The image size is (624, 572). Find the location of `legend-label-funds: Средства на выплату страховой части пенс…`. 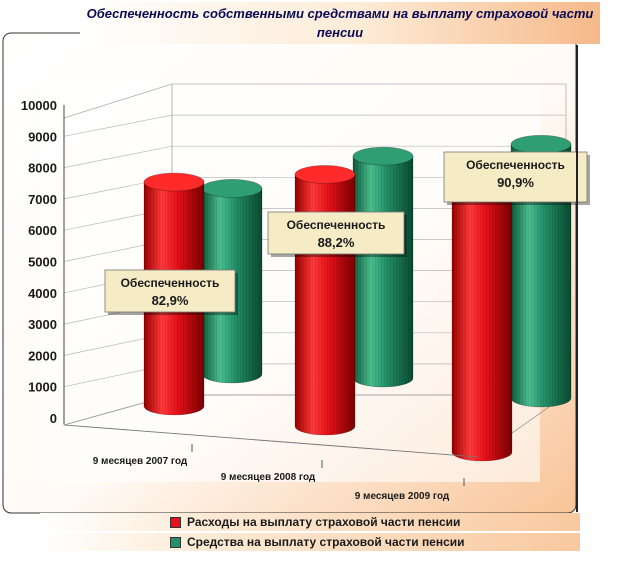

legend-label-funds: Средства на выплату страховой части пенс… is located at coordinates (326, 542).